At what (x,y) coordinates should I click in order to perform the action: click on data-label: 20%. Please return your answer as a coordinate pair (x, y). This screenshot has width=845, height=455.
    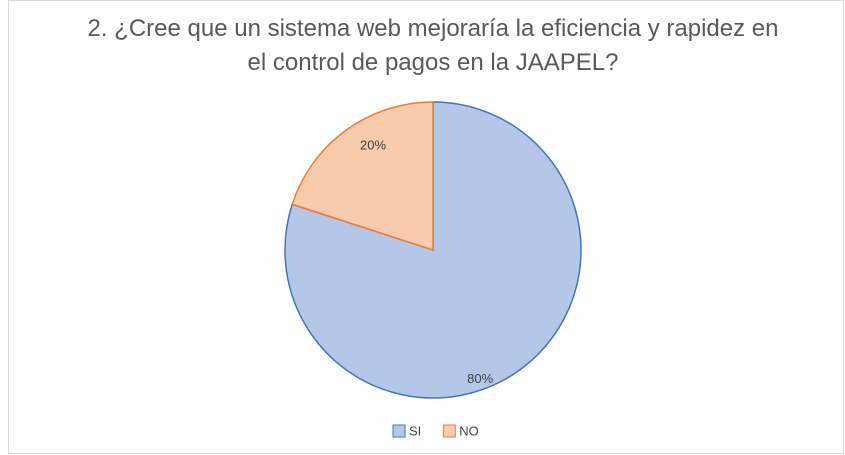
    Looking at the image, I should click on (373, 145).